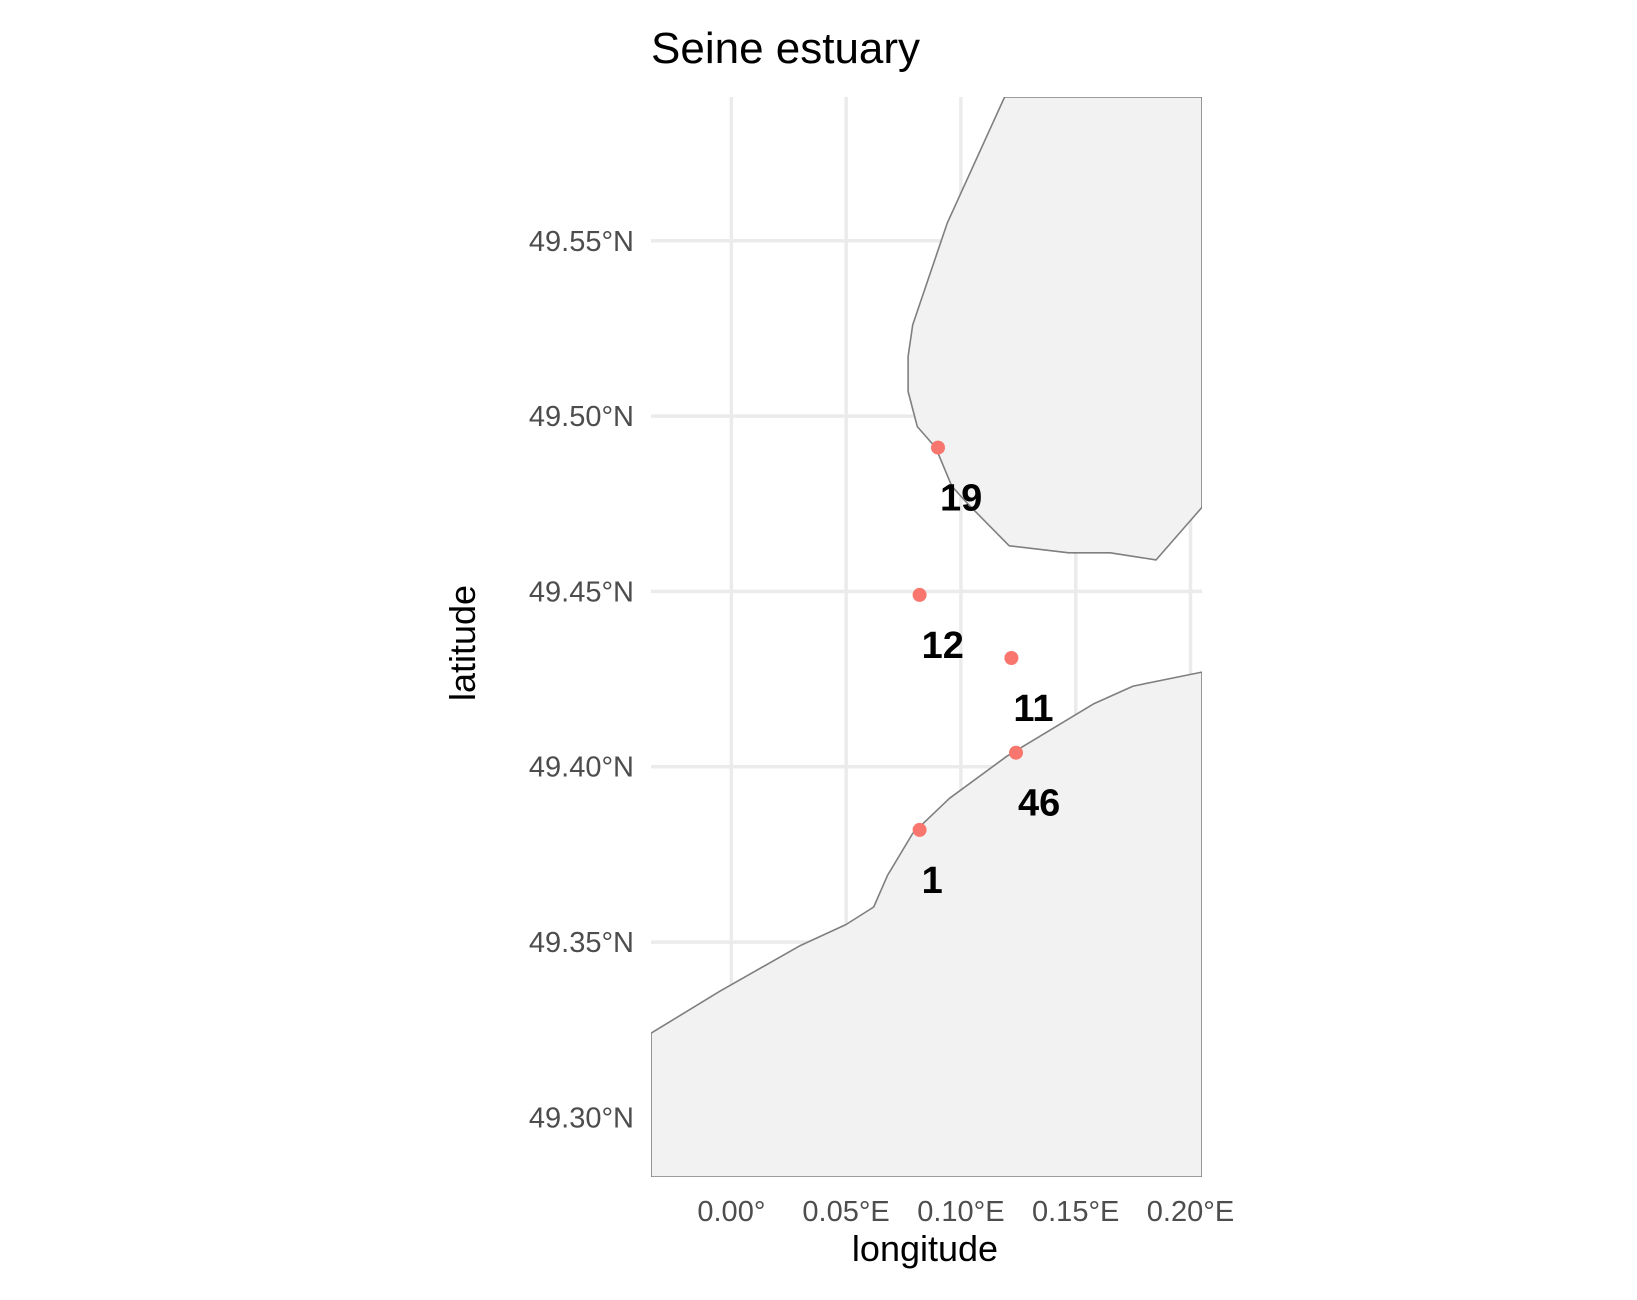  I want to click on x-tick-label-0: 0.00°, so click(731, 1212).